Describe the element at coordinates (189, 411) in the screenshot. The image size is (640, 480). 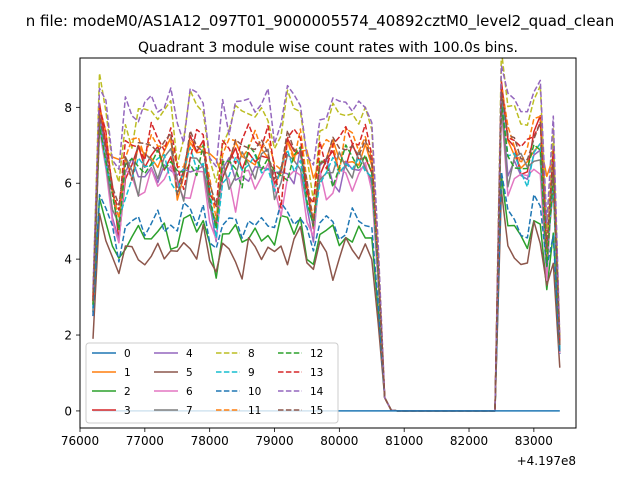
I see `legend-label-7: 7` at that location.